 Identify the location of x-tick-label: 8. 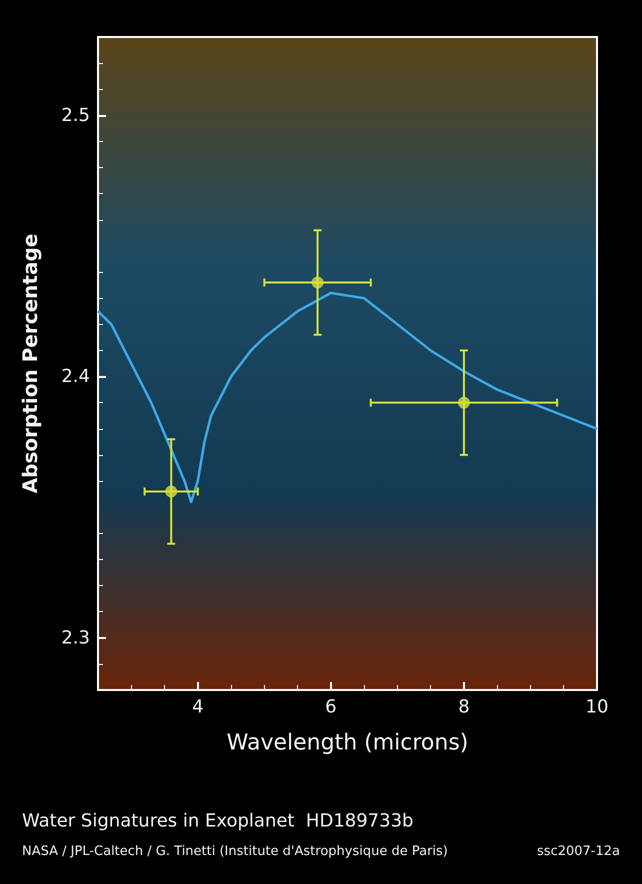
(464, 707).